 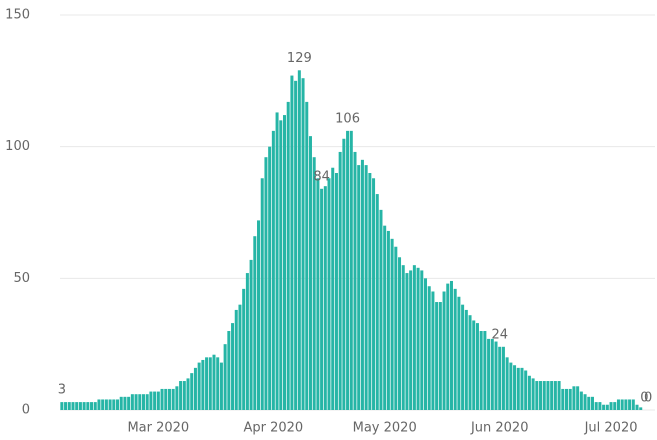 What do you see at coordinates (385, 428) in the screenshot?
I see `x-tick-label: May 2020` at bounding box center [385, 428].